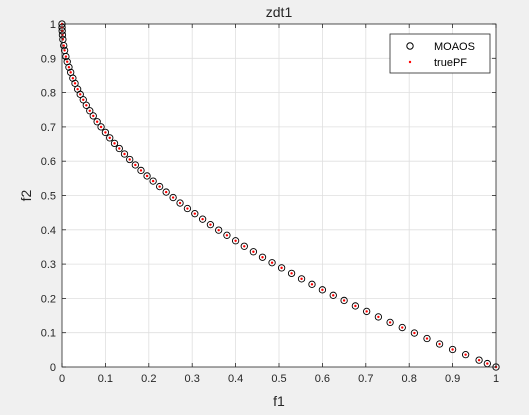 This screenshot has width=529, height=415. What do you see at coordinates (279, 12) in the screenshot?
I see `chart-title: zdt1` at bounding box center [279, 12].